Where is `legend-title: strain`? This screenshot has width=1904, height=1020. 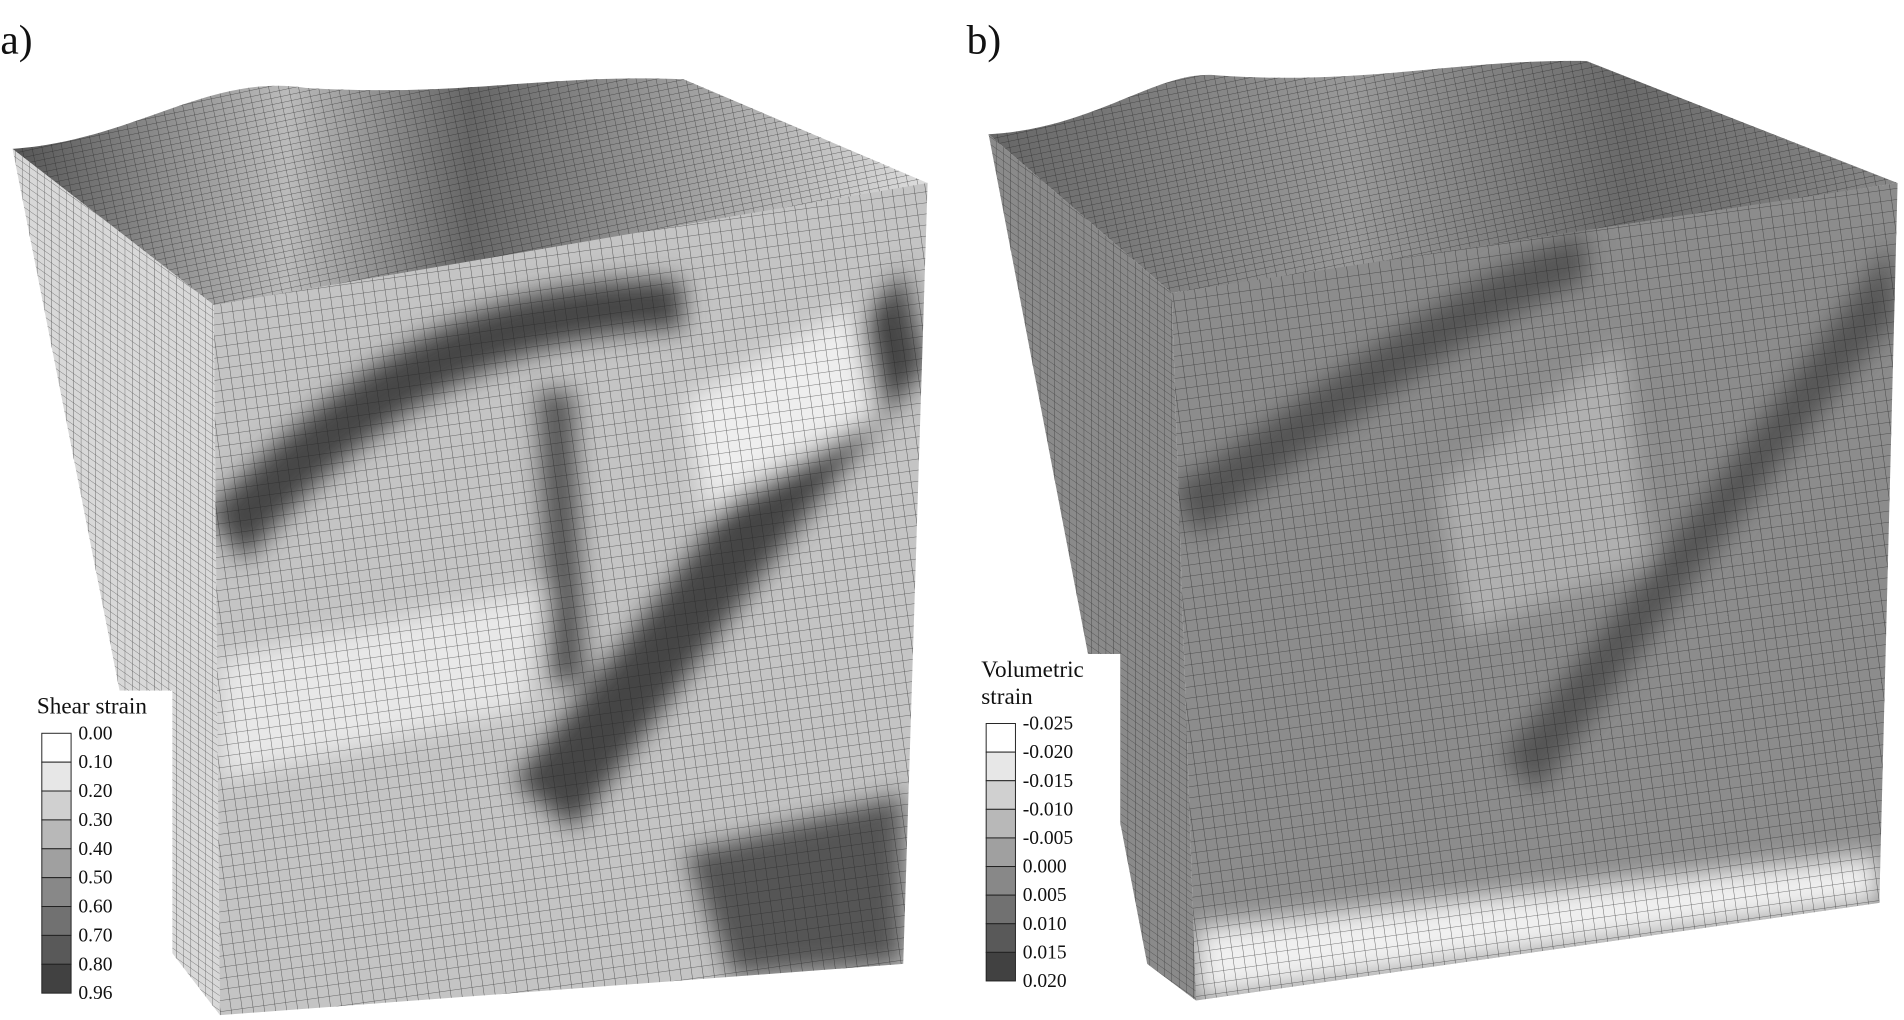
legend-title: strain is located at coordinates (1007, 697).